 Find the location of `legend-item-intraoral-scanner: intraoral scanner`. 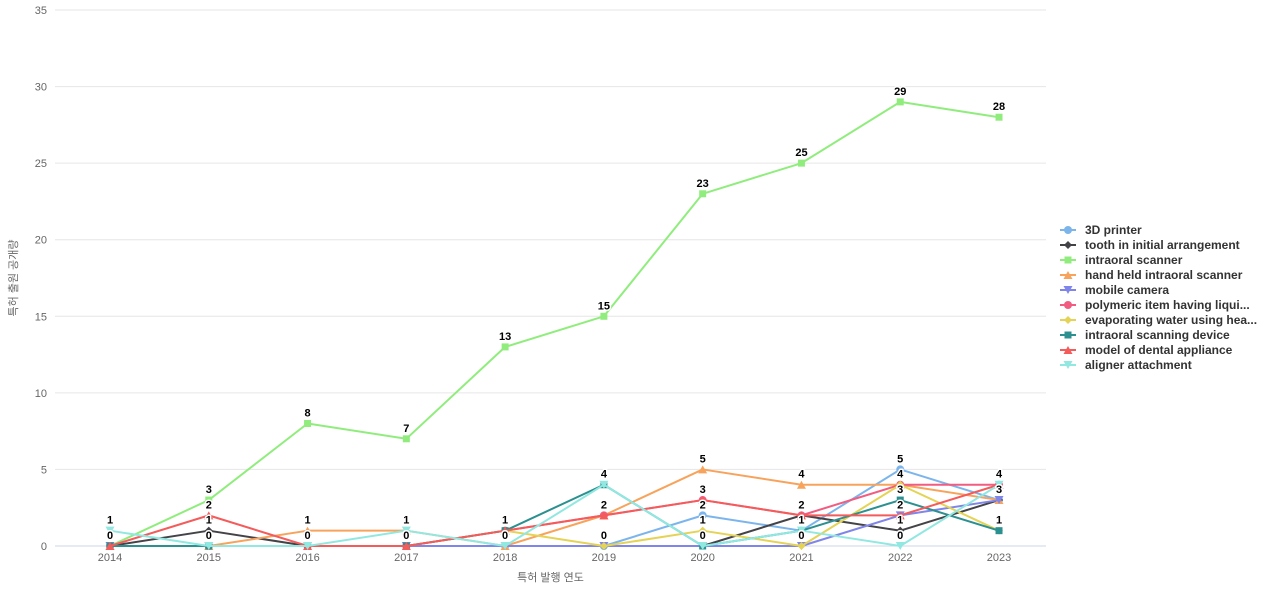

legend-item-intraoral-scanner: intraoral scanner is located at coordinates (1158, 259).